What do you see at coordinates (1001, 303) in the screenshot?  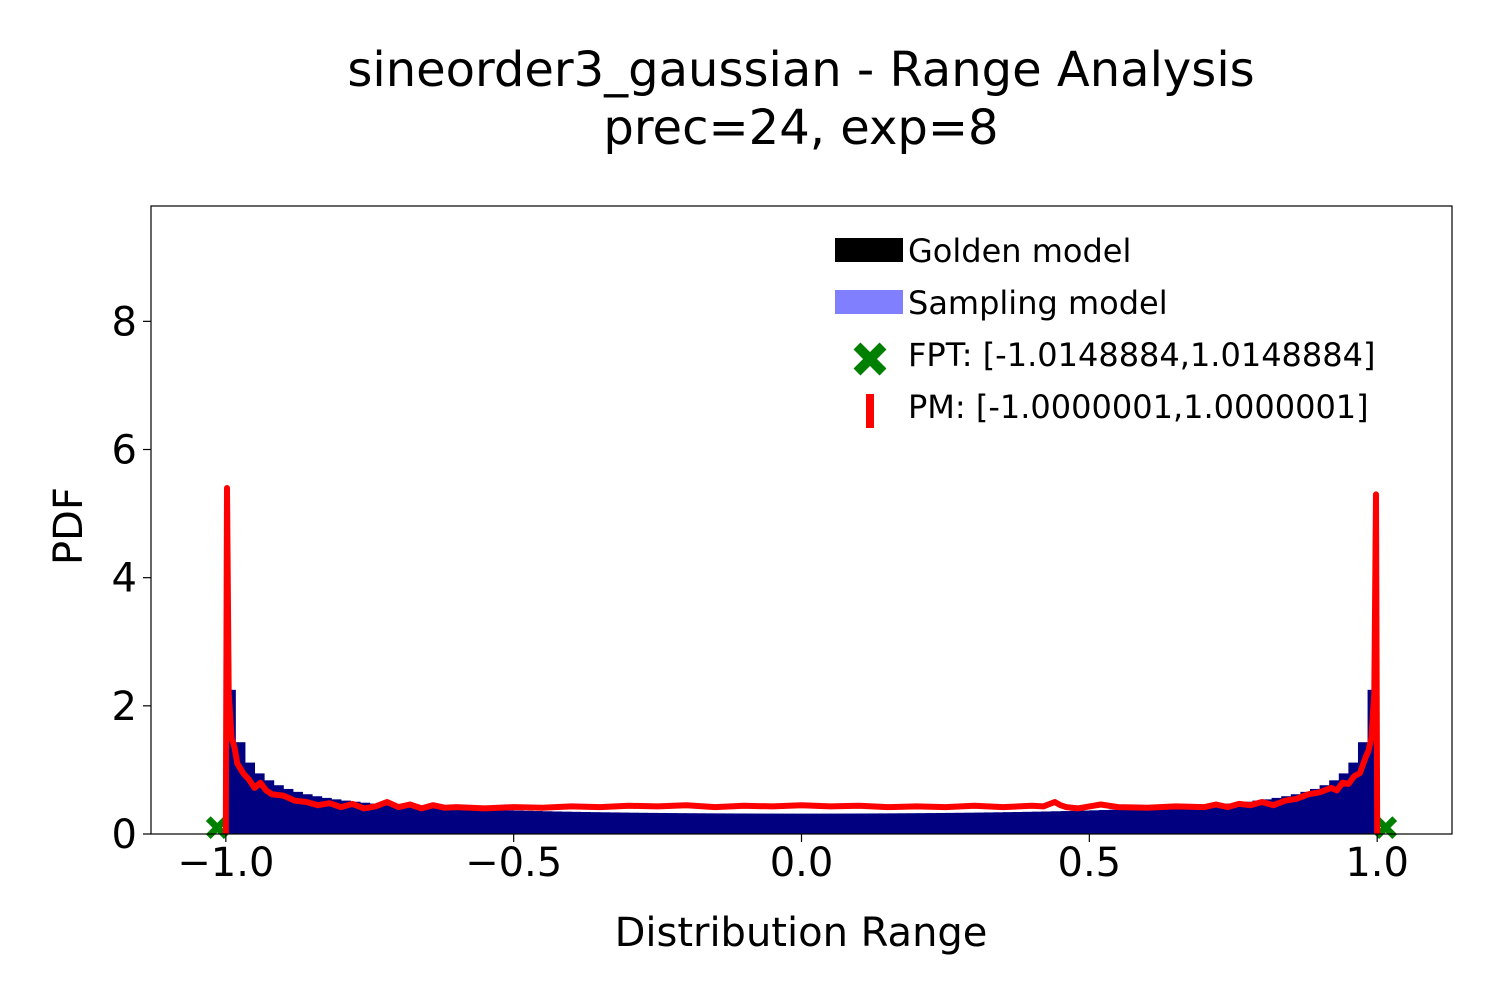 I see `legend-entry: Sampling model` at bounding box center [1001, 303].